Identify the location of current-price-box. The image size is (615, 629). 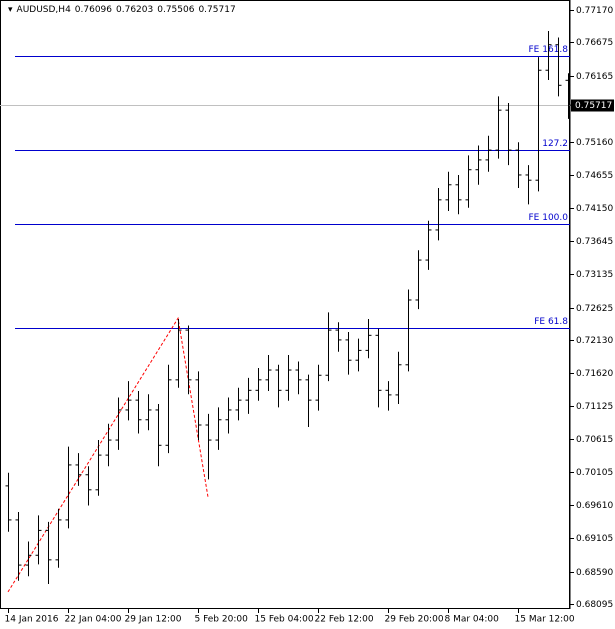
(592, 105).